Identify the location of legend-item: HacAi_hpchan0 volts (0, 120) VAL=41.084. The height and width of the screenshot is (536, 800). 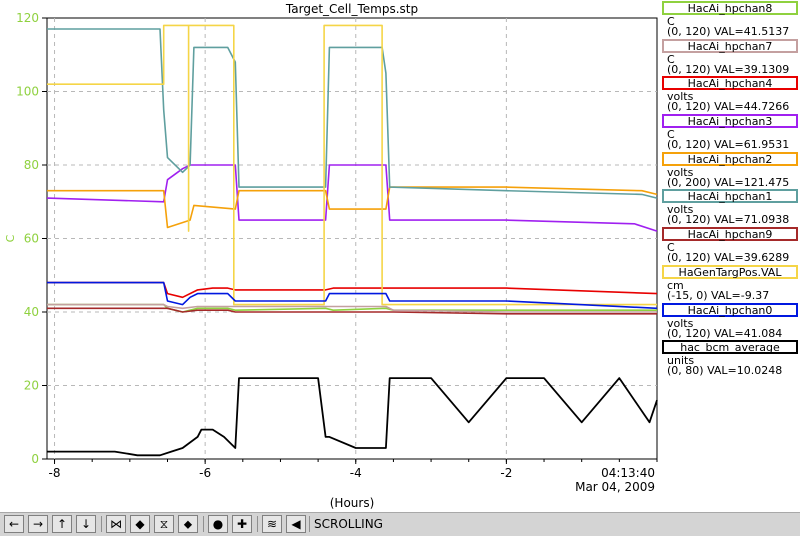
(730, 321).